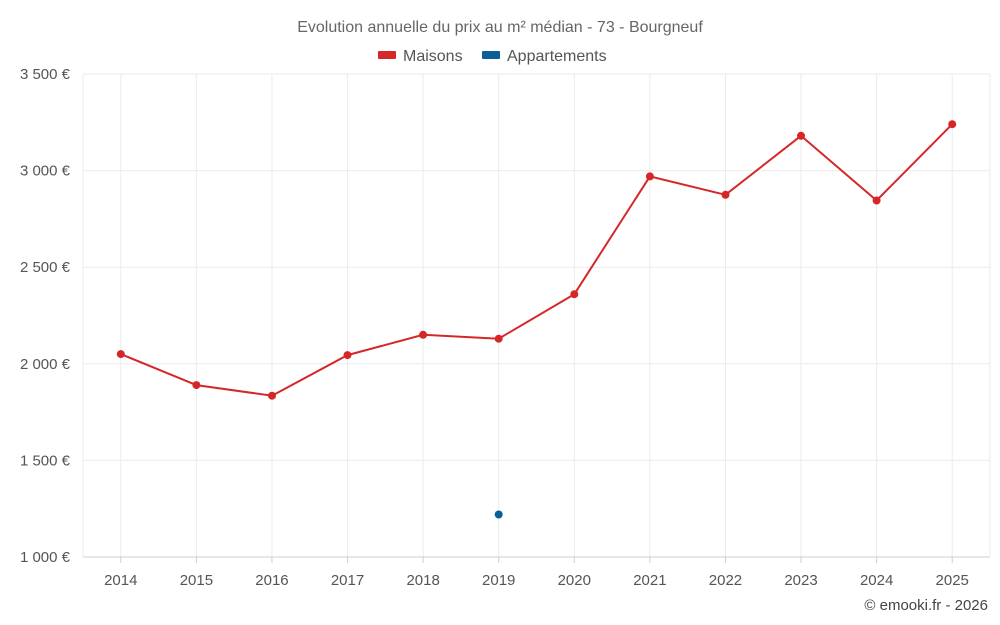  Describe the element at coordinates (45, 267) in the screenshot. I see `y-tick-label: 2 500 €` at that location.